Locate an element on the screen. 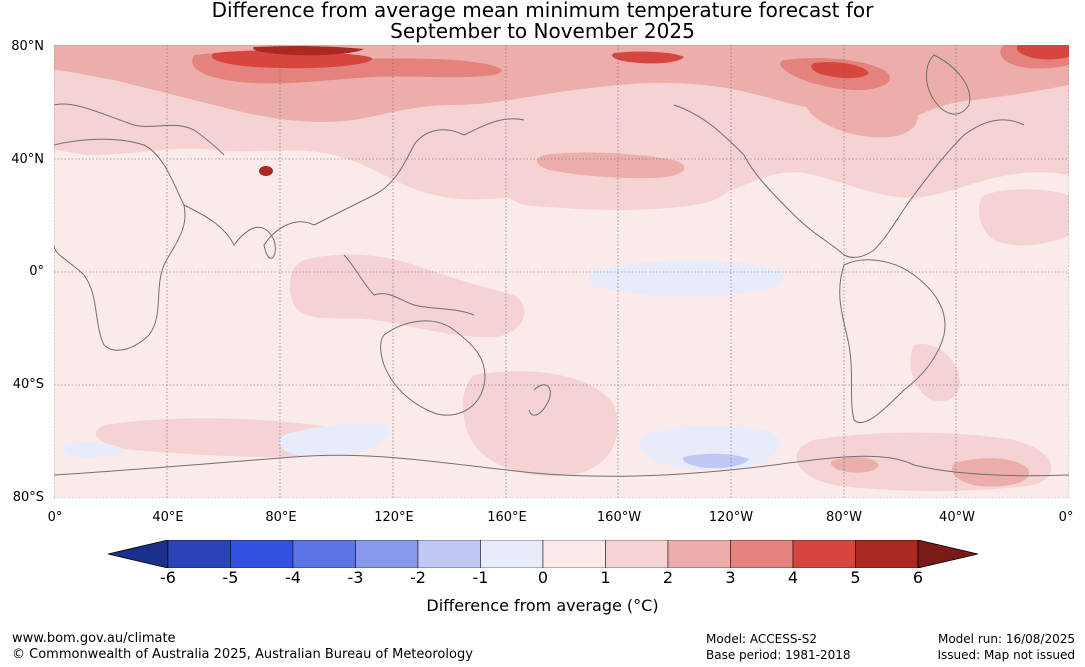  anomaly-region-south-pacific-cool-core is located at coordinates (715, 461).